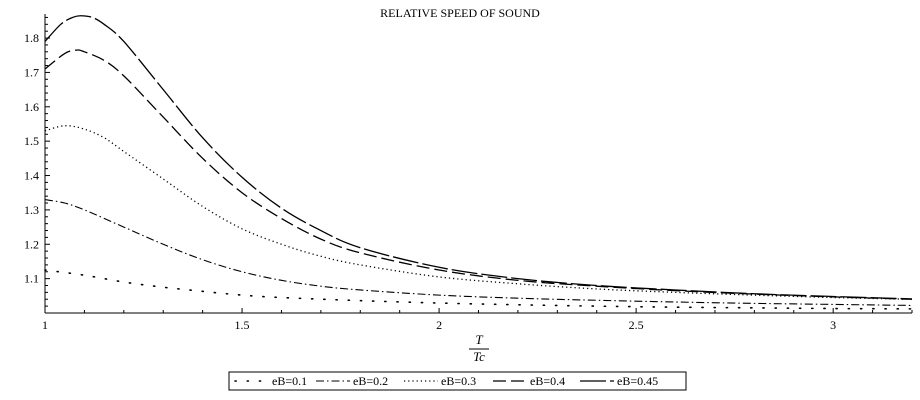 The image size is (920, 400). What do you see at coordinates (439, 325) in the screenshot?
I see `x-tick-label: 2` at bounding box center [439, 325].